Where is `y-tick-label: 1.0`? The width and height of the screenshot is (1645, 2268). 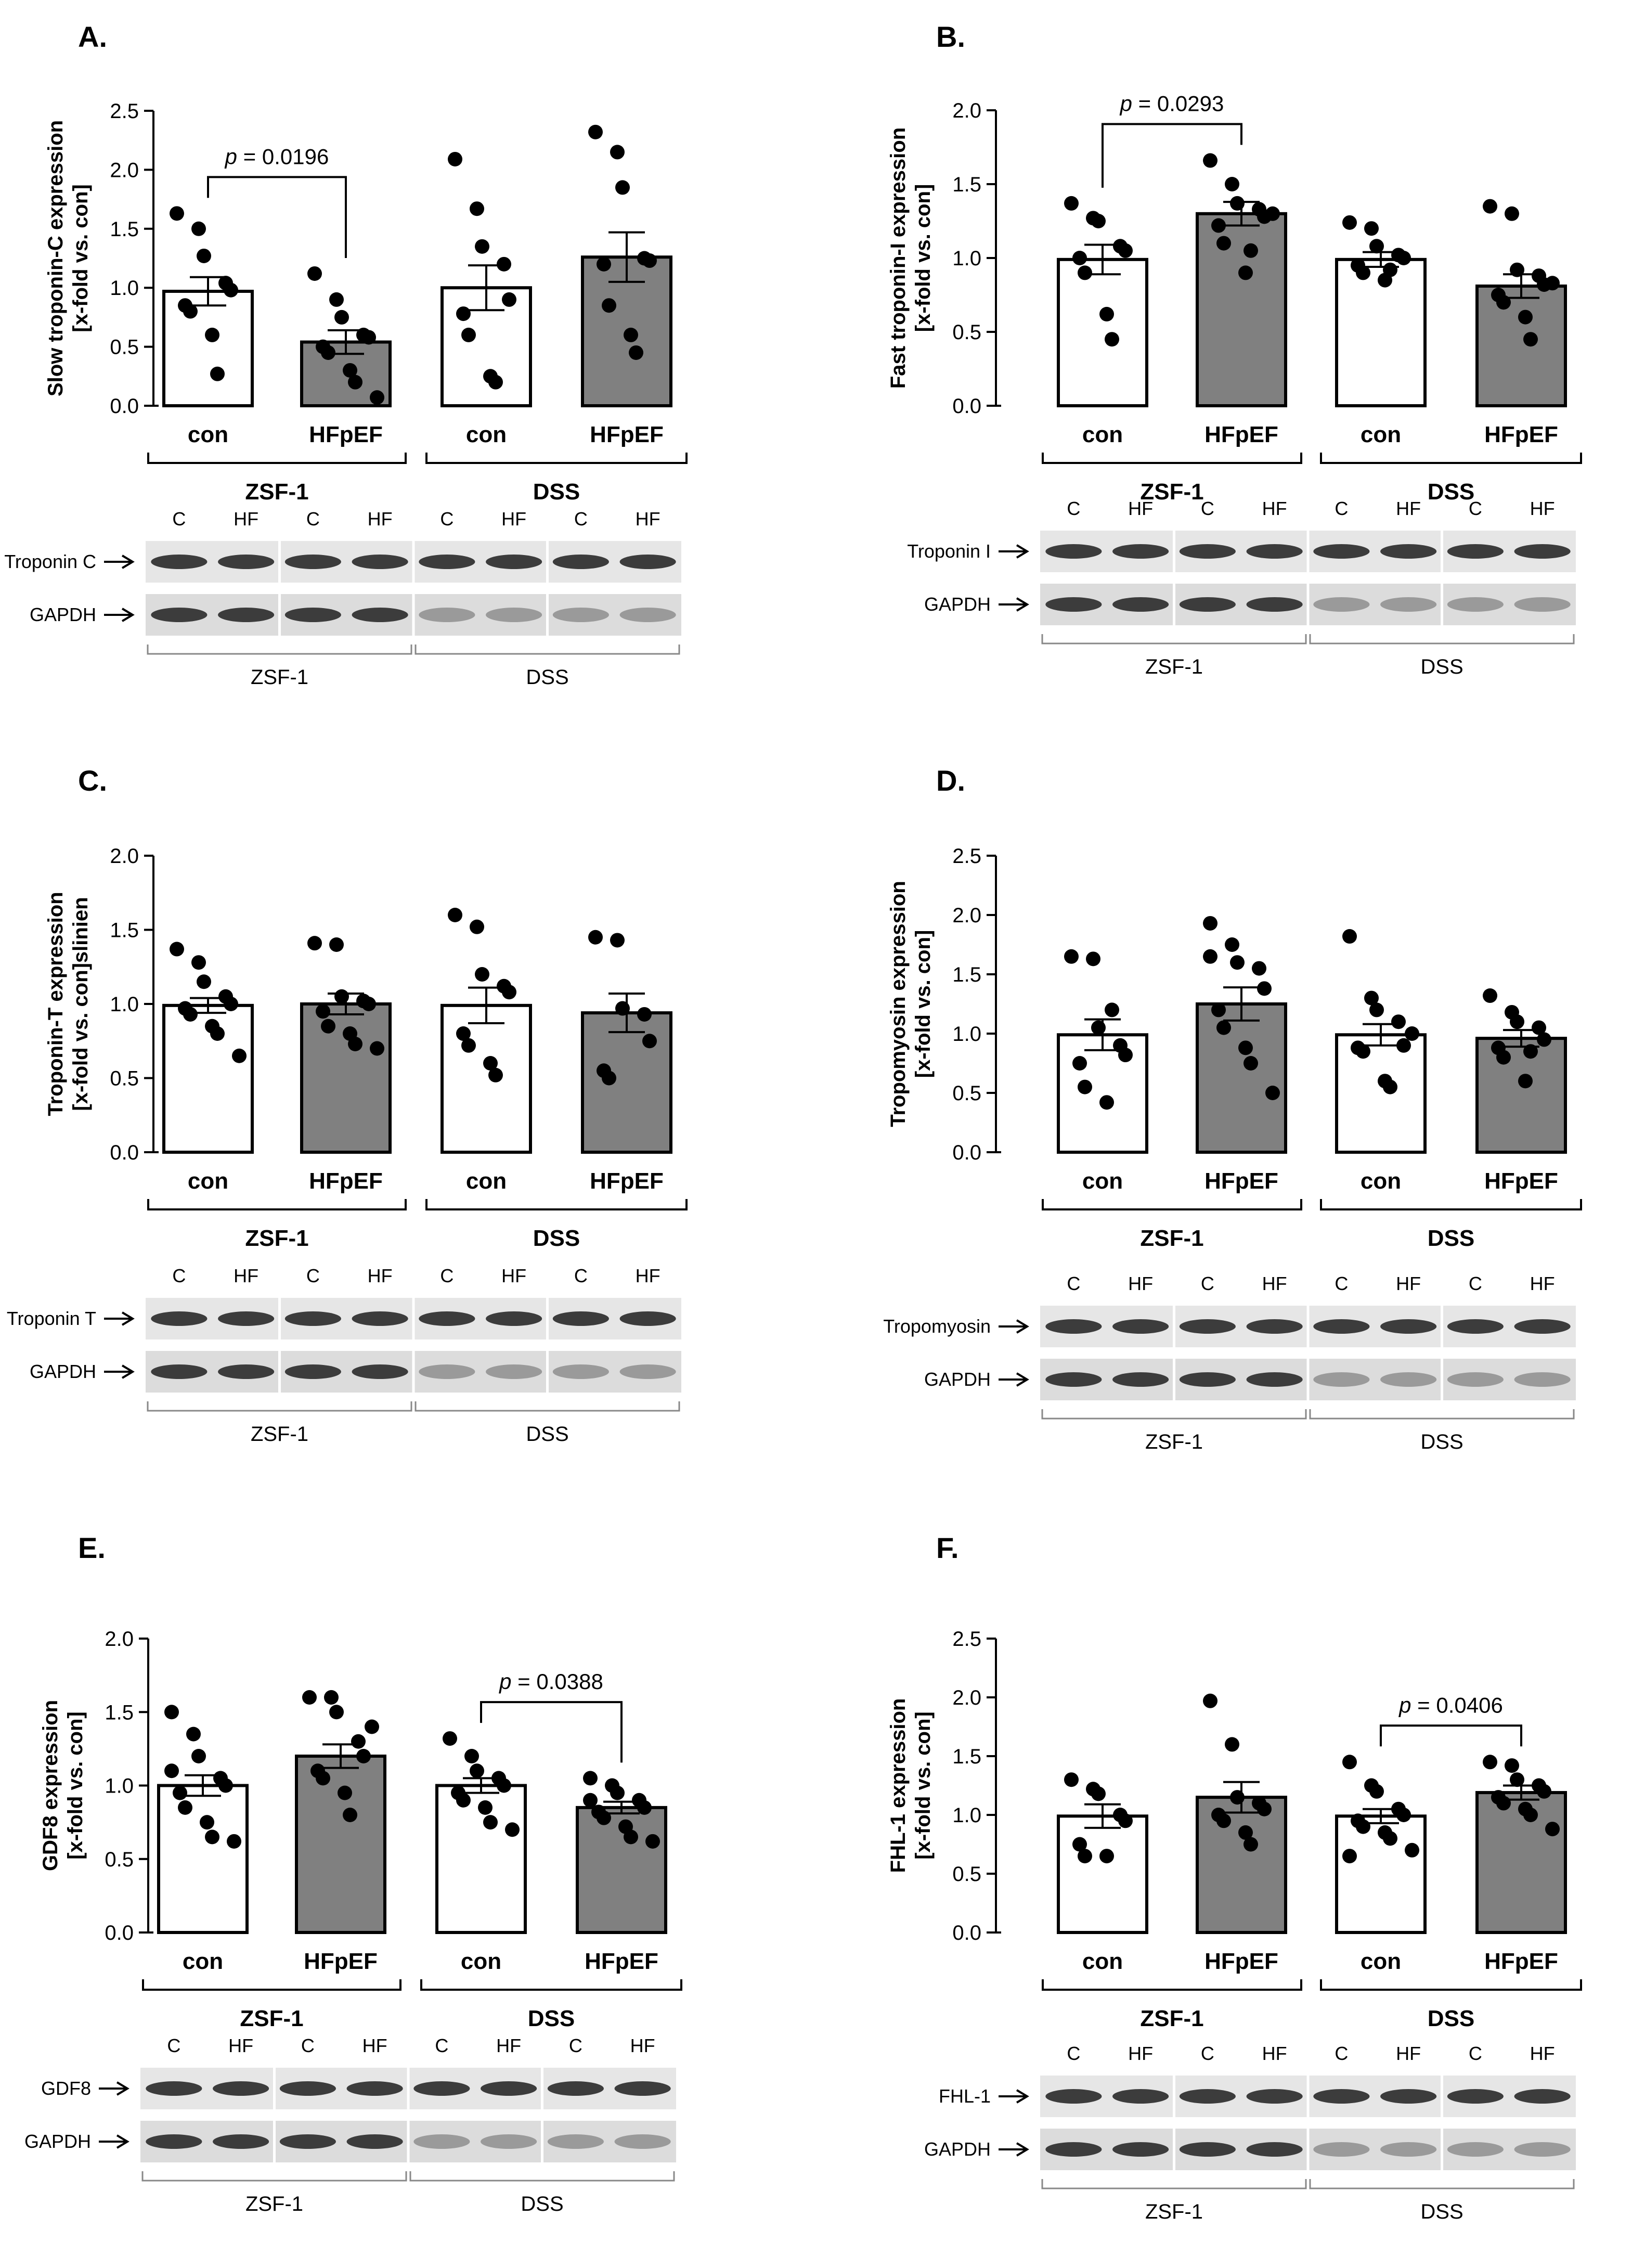 y-tick-label: 1.0 is located at coordinates (124, 1004).